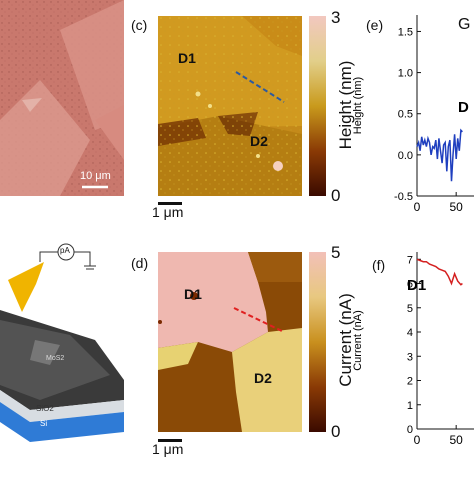 This screenshot has height=479, width=474. What do you see at coordinates (463, 107) in the screenshot?
I see `annotation-label: D` at bounding box center [463, 107].